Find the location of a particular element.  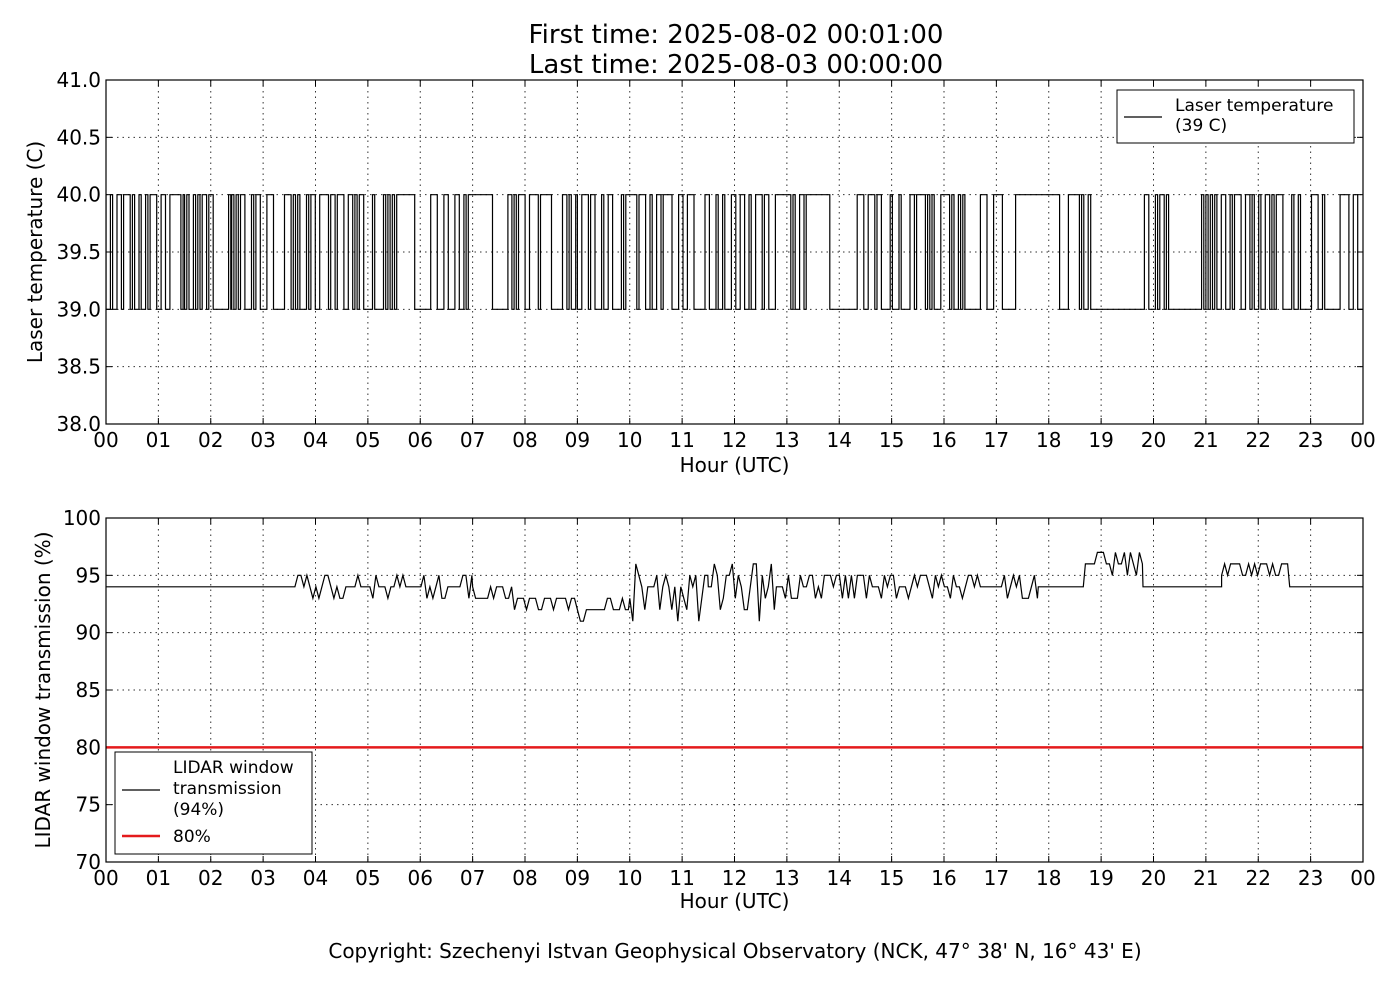

y-tick-label: 40.5 is located at coordinates (78, 137).